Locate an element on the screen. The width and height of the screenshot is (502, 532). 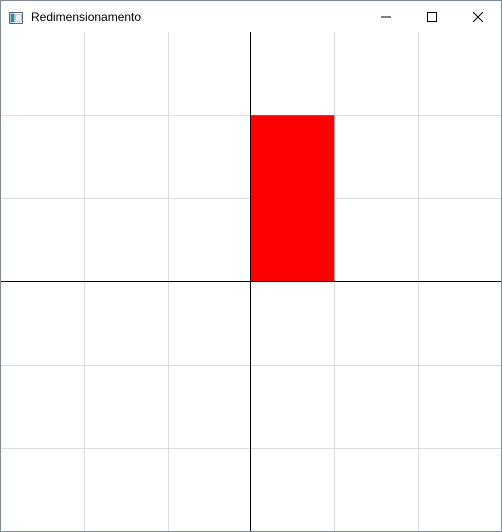
maximize-icon is located at coordinates (432, 16).